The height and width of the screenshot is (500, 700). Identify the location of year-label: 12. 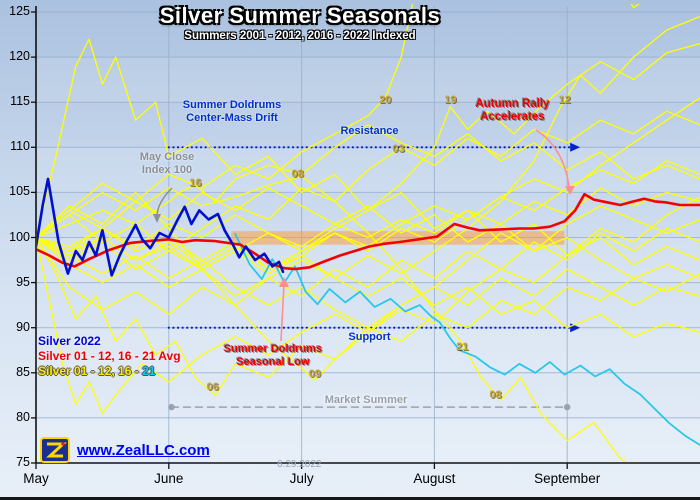
(564, 100).